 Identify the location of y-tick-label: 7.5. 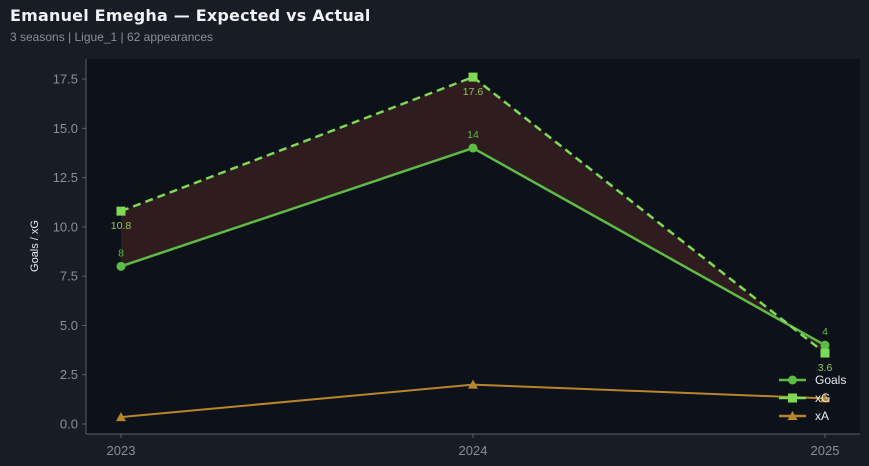
(69, 276).